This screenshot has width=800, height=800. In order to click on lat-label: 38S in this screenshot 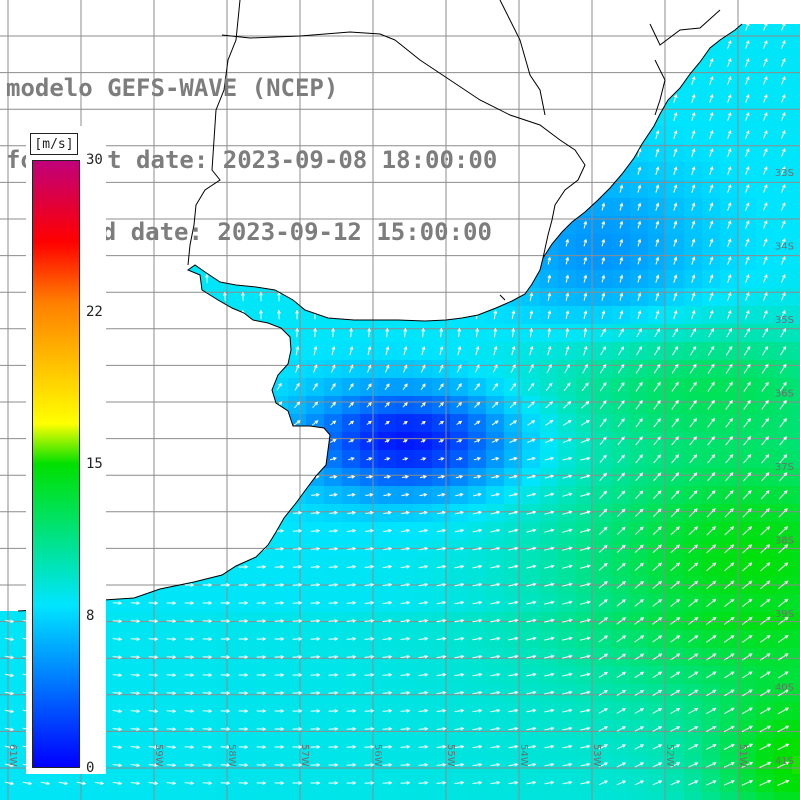, I will do `click(784, 541)`.